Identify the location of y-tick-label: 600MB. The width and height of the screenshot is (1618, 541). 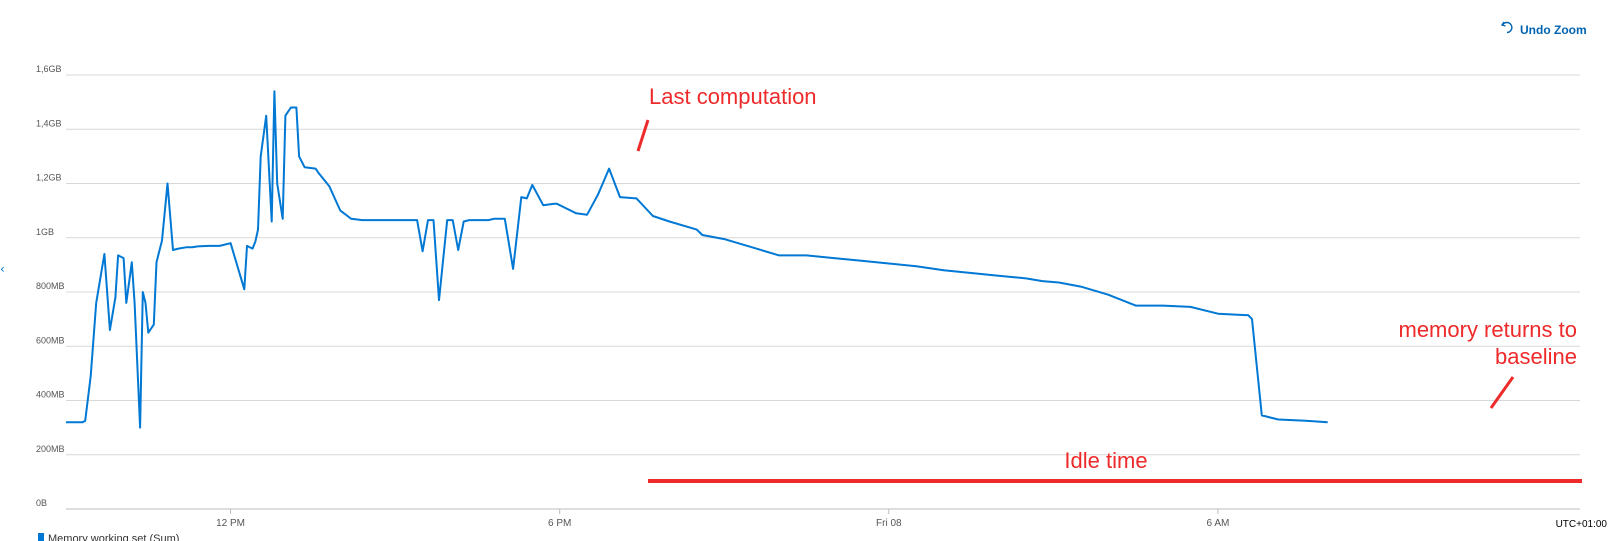
(50, 340).